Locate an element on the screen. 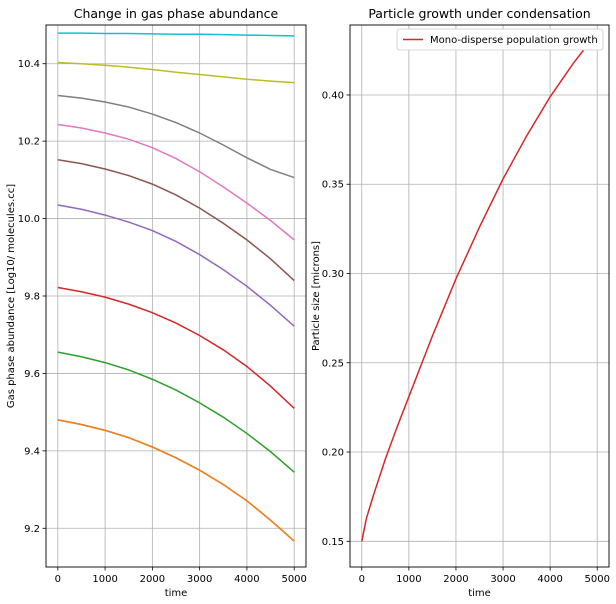  right-ytick-label: 0.35 is located at coordinates (333, 185).